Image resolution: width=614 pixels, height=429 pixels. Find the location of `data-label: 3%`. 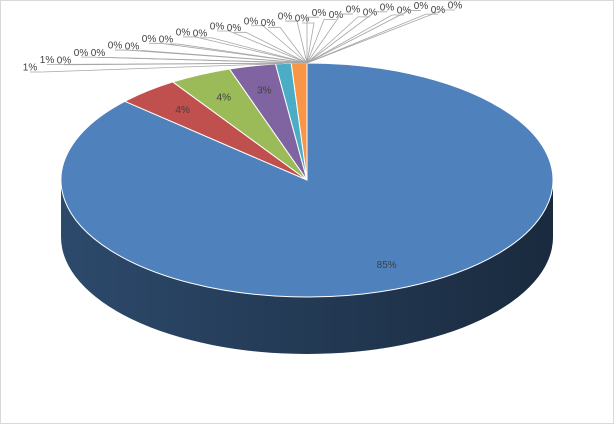

data-label: 3% is located at coordinates (264, 91).